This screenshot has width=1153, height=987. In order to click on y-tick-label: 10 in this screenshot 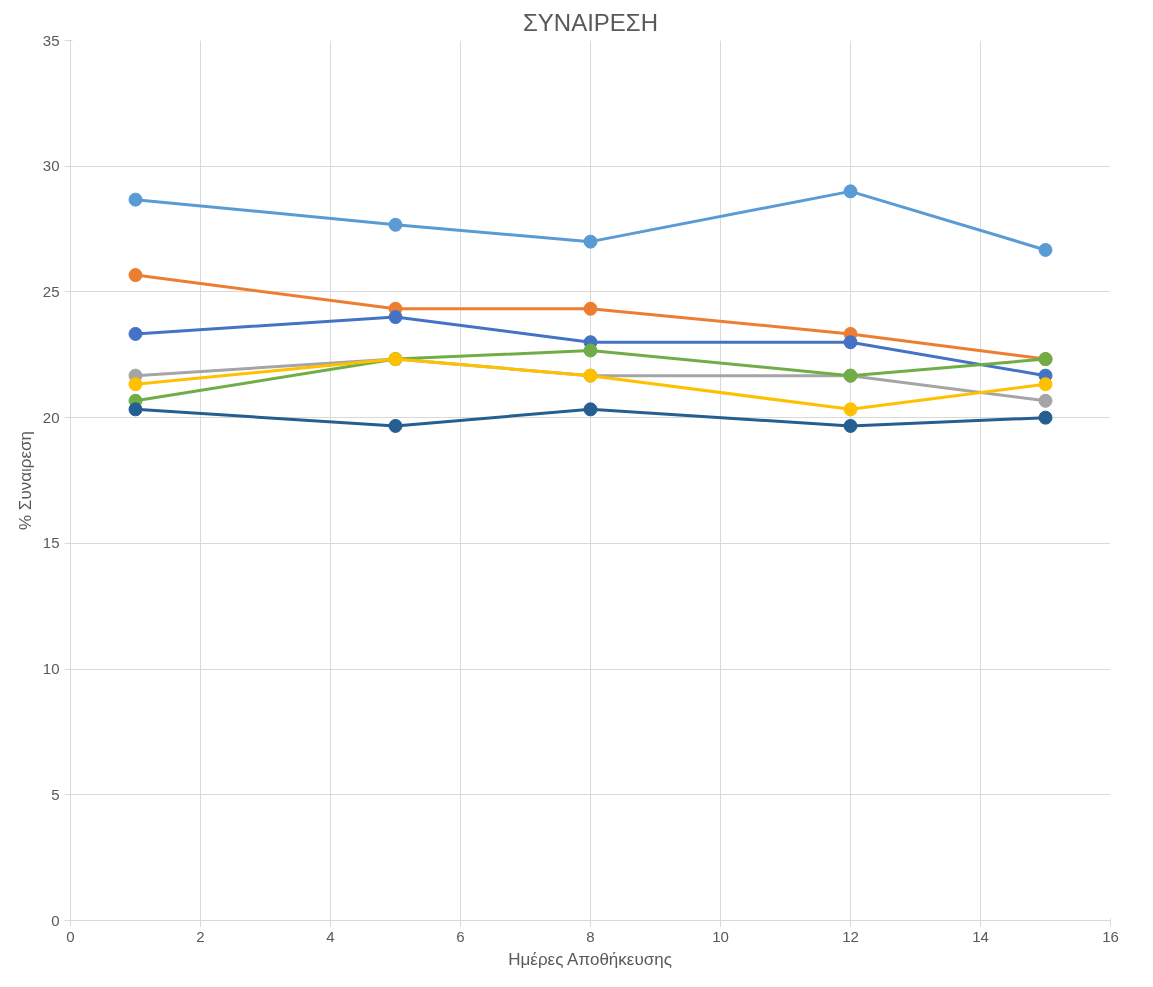, I will do `click(51, 669)`.